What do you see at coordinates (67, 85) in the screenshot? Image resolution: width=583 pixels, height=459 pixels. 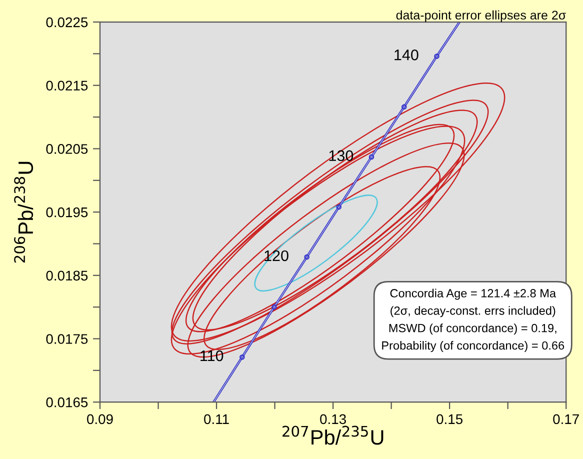 I see `y-tick-label: 0.0215` at bounding box center [67, 85].